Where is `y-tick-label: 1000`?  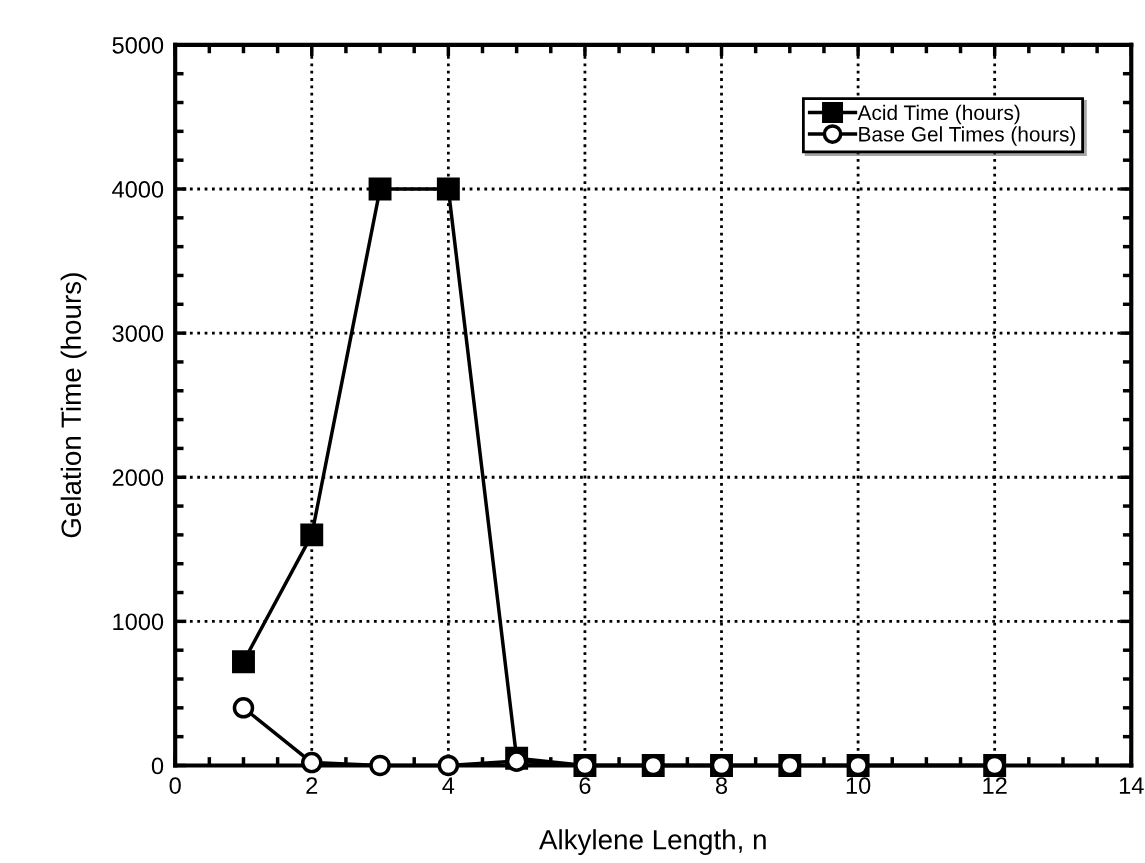 y-tick-label: 1000 is located at coordinates (138, 622).